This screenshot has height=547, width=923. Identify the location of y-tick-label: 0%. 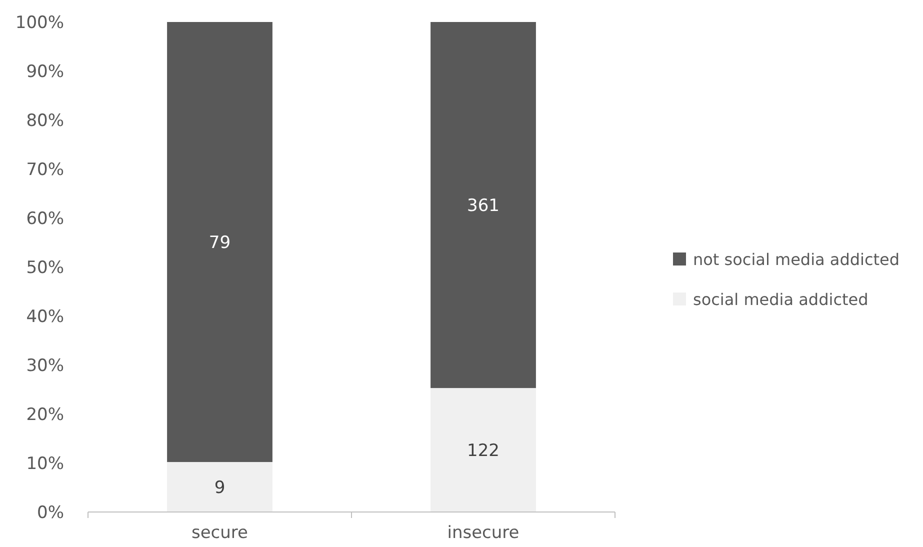
(50, 512).